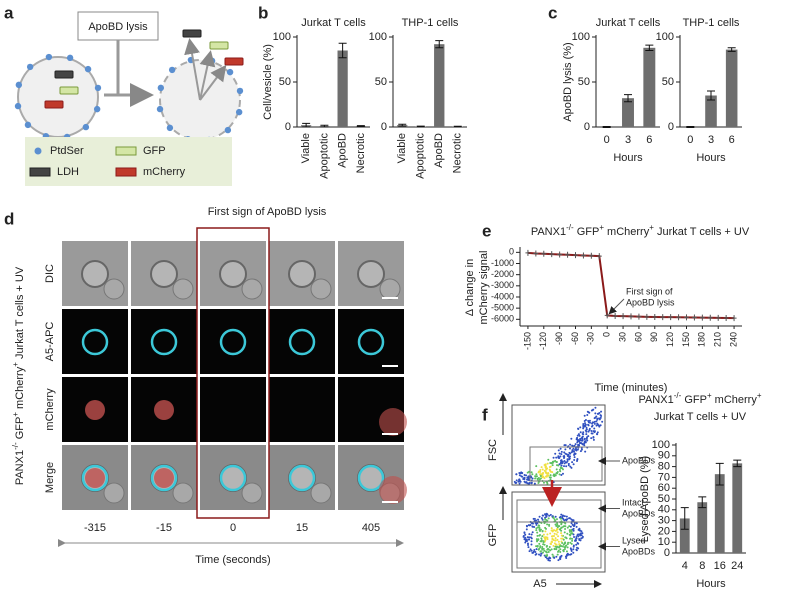 This screenshot has width=800, height=593. I want to click on text-part: -/-, so click(15, 446).